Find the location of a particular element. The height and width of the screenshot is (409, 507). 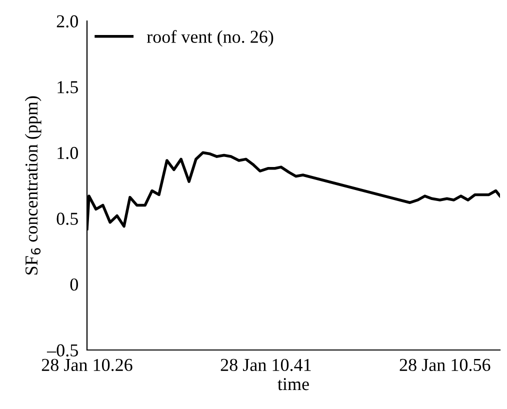

y-tick-label: 0.5 is located at coordinates (67, 218).